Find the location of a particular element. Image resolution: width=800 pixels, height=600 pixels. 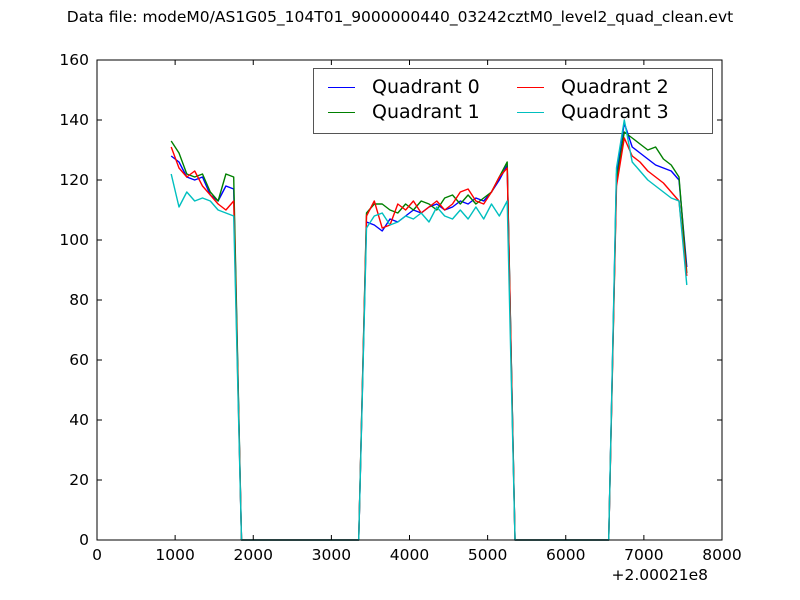

y-tick-label: 40 is located at coordinates (79, 420).